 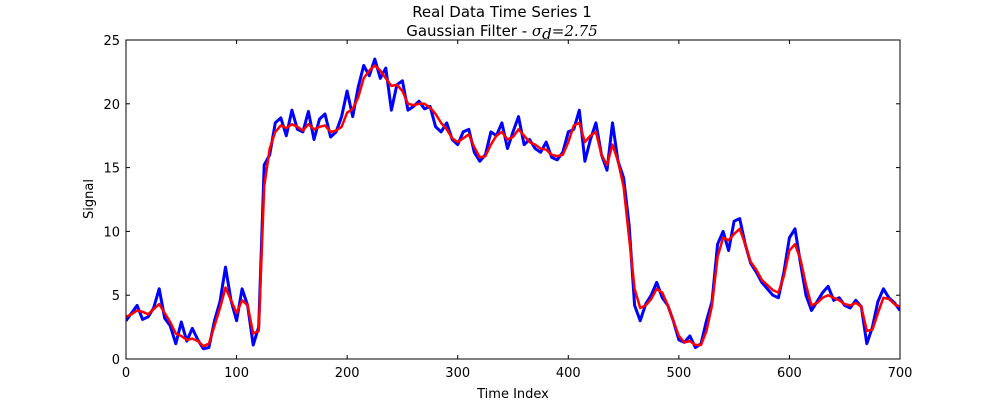 What do you see at coordinates (111, 105) in the screenshot?
I see `y-tick-label: 20` at bounding box center [111, 105].